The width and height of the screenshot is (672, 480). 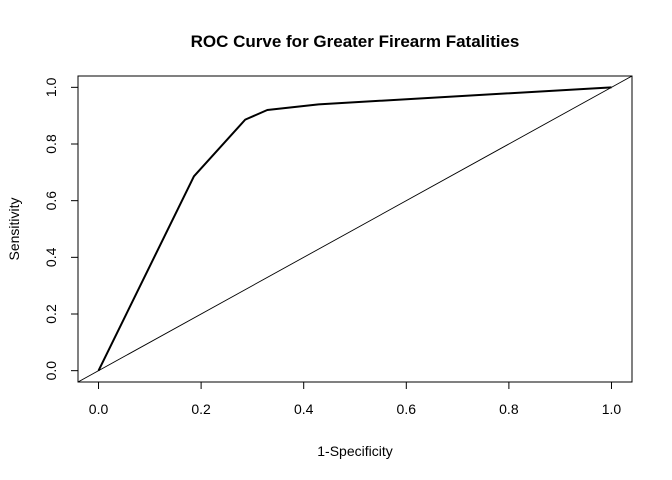 What do you see at coordinates (51, 201) in the screenshot?
I see `y-tick-label: 0.6` at bounding box center [51, 201].